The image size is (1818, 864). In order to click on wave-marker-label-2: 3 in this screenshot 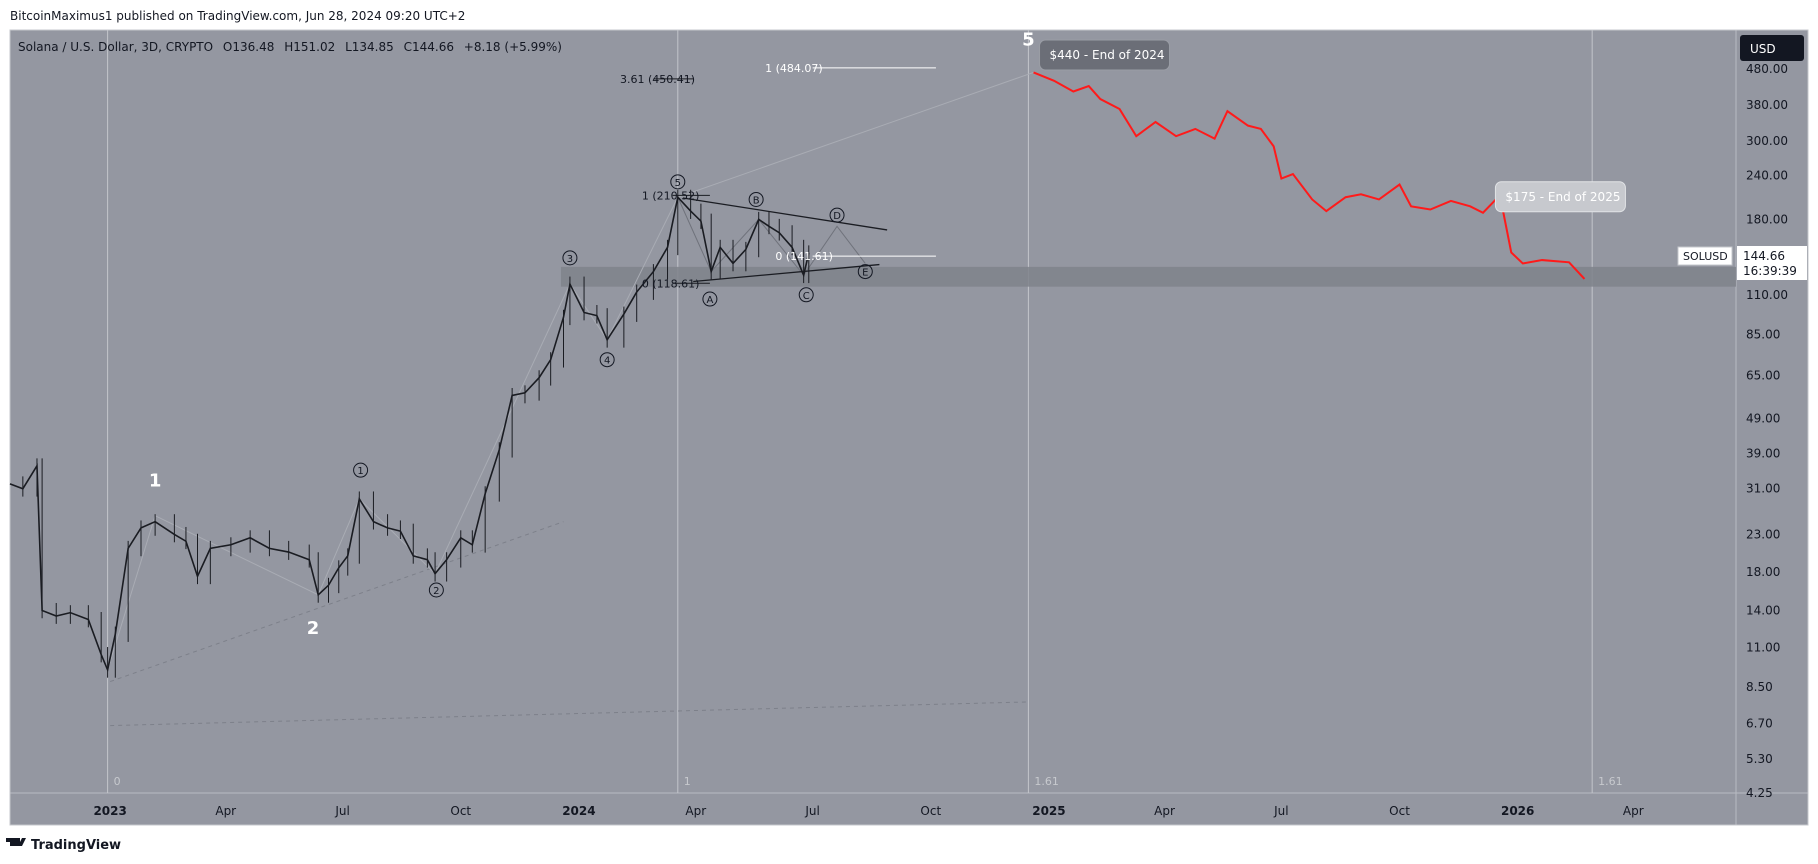, I will do `click(570, 259)`.